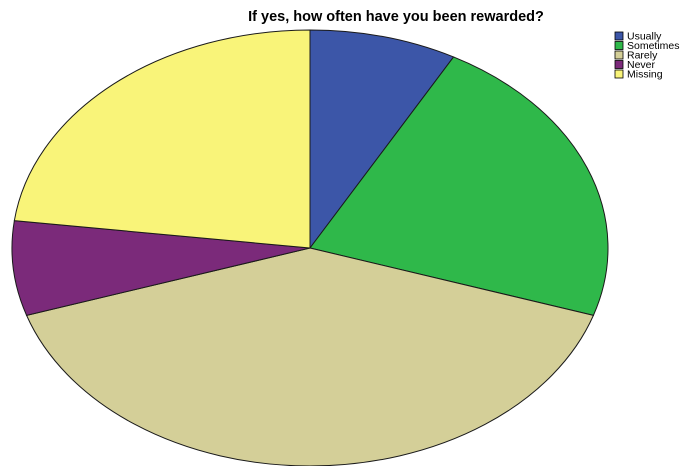 The height and width of the screenshot is (466, 696). Describe the element at coordinates (644, 37) in the screenshot. I see `legend-label-usually: Usually` at that location.